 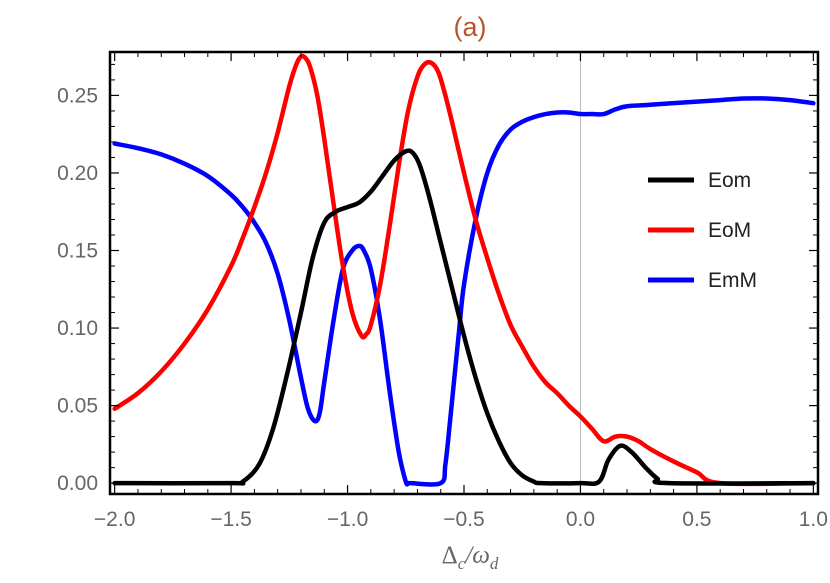 I want to click on x-axis-label: Δc/ωd, so click(x=470, y=557).